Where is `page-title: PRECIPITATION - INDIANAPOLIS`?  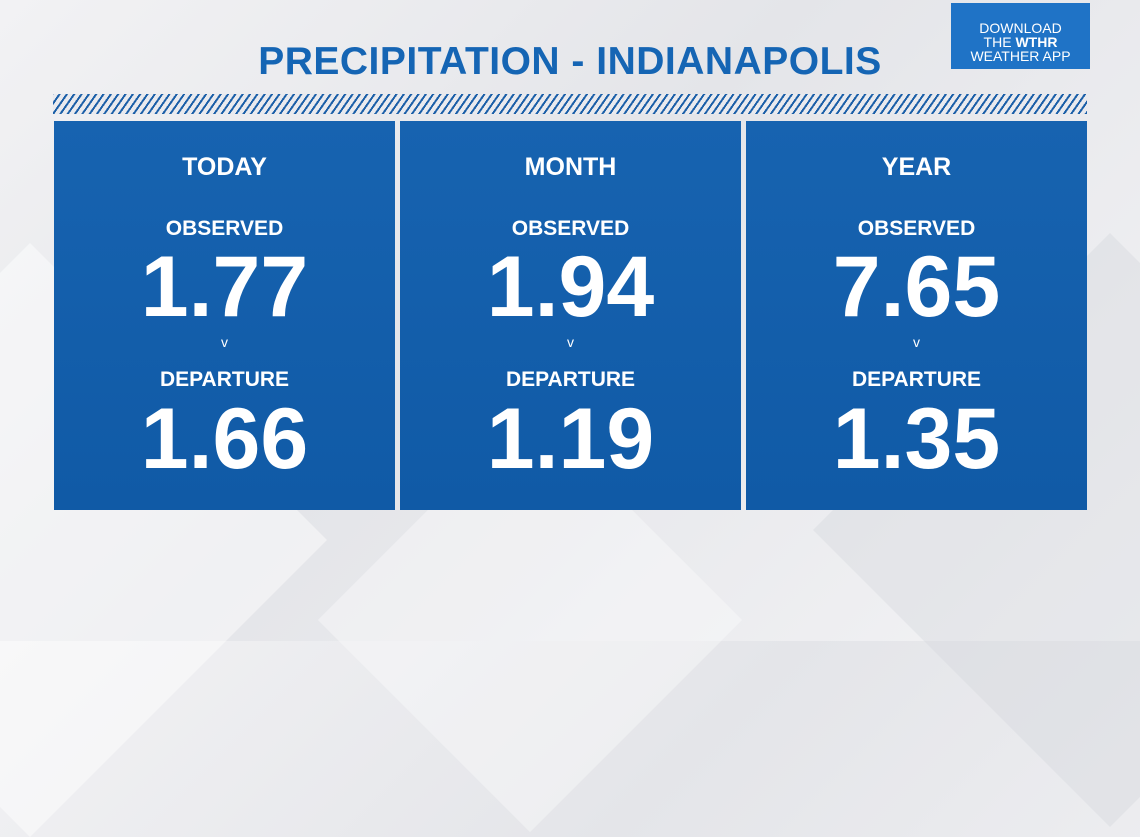 page-title: PRECIPITATION - INDIANAPOLIS is located at coordinates (570, 61).